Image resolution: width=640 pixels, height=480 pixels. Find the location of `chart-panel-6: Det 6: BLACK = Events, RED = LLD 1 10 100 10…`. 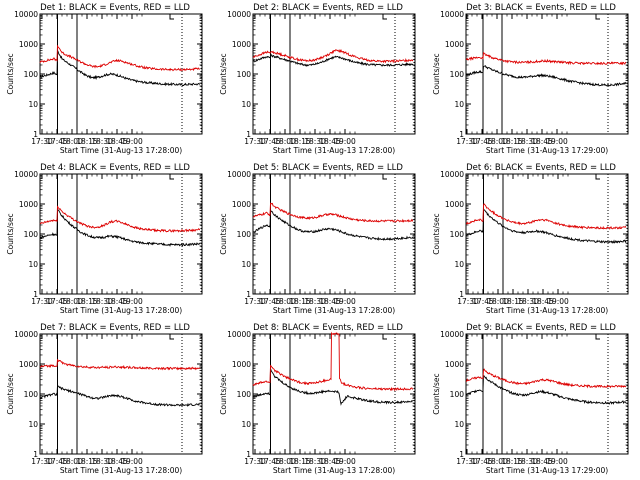

chart-panel-6: Det 6: BLACK = Events, RED = LLD 1 10 100 10… is located at coordinates (530, 239).